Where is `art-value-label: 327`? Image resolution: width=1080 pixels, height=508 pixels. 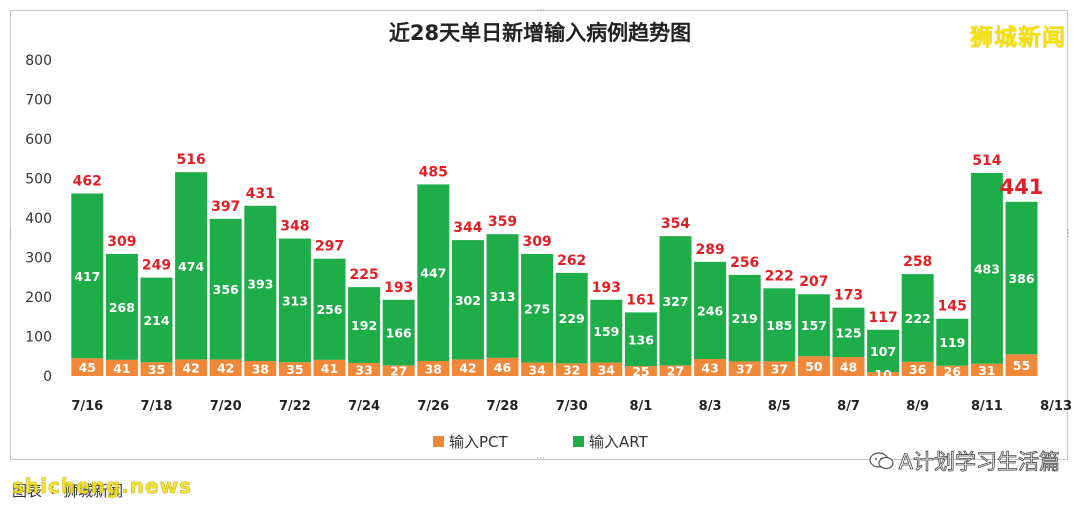 art-value-label: 327 is located at coordinates (675, 301).